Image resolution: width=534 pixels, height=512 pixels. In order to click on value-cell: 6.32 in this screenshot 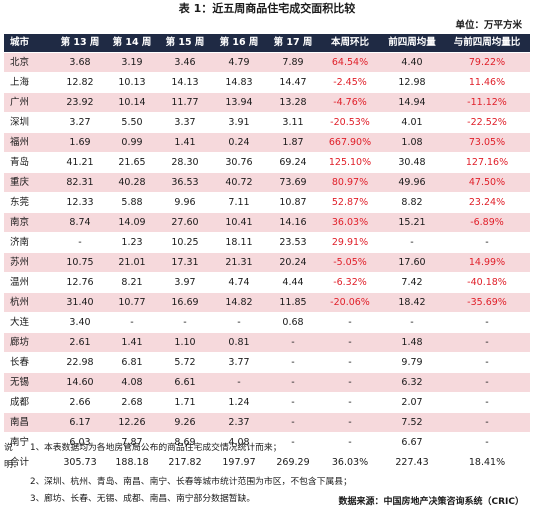, I will do `click(412, 382)`.